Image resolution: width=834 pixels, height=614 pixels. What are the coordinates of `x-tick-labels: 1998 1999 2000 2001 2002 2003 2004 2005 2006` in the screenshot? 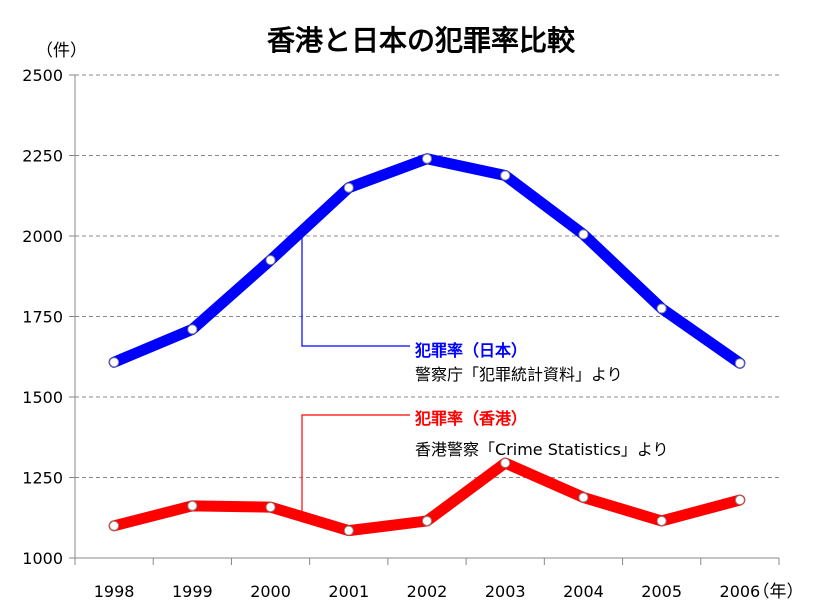 It's located at (427, 591).